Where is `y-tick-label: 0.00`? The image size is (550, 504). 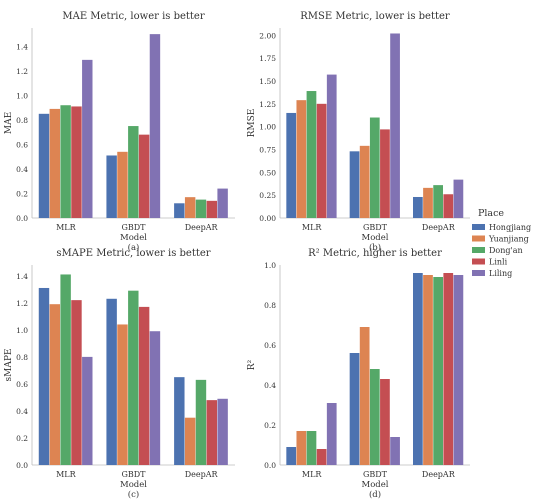
y-tick-label: 0.00 is located at coordinates (267, 218).